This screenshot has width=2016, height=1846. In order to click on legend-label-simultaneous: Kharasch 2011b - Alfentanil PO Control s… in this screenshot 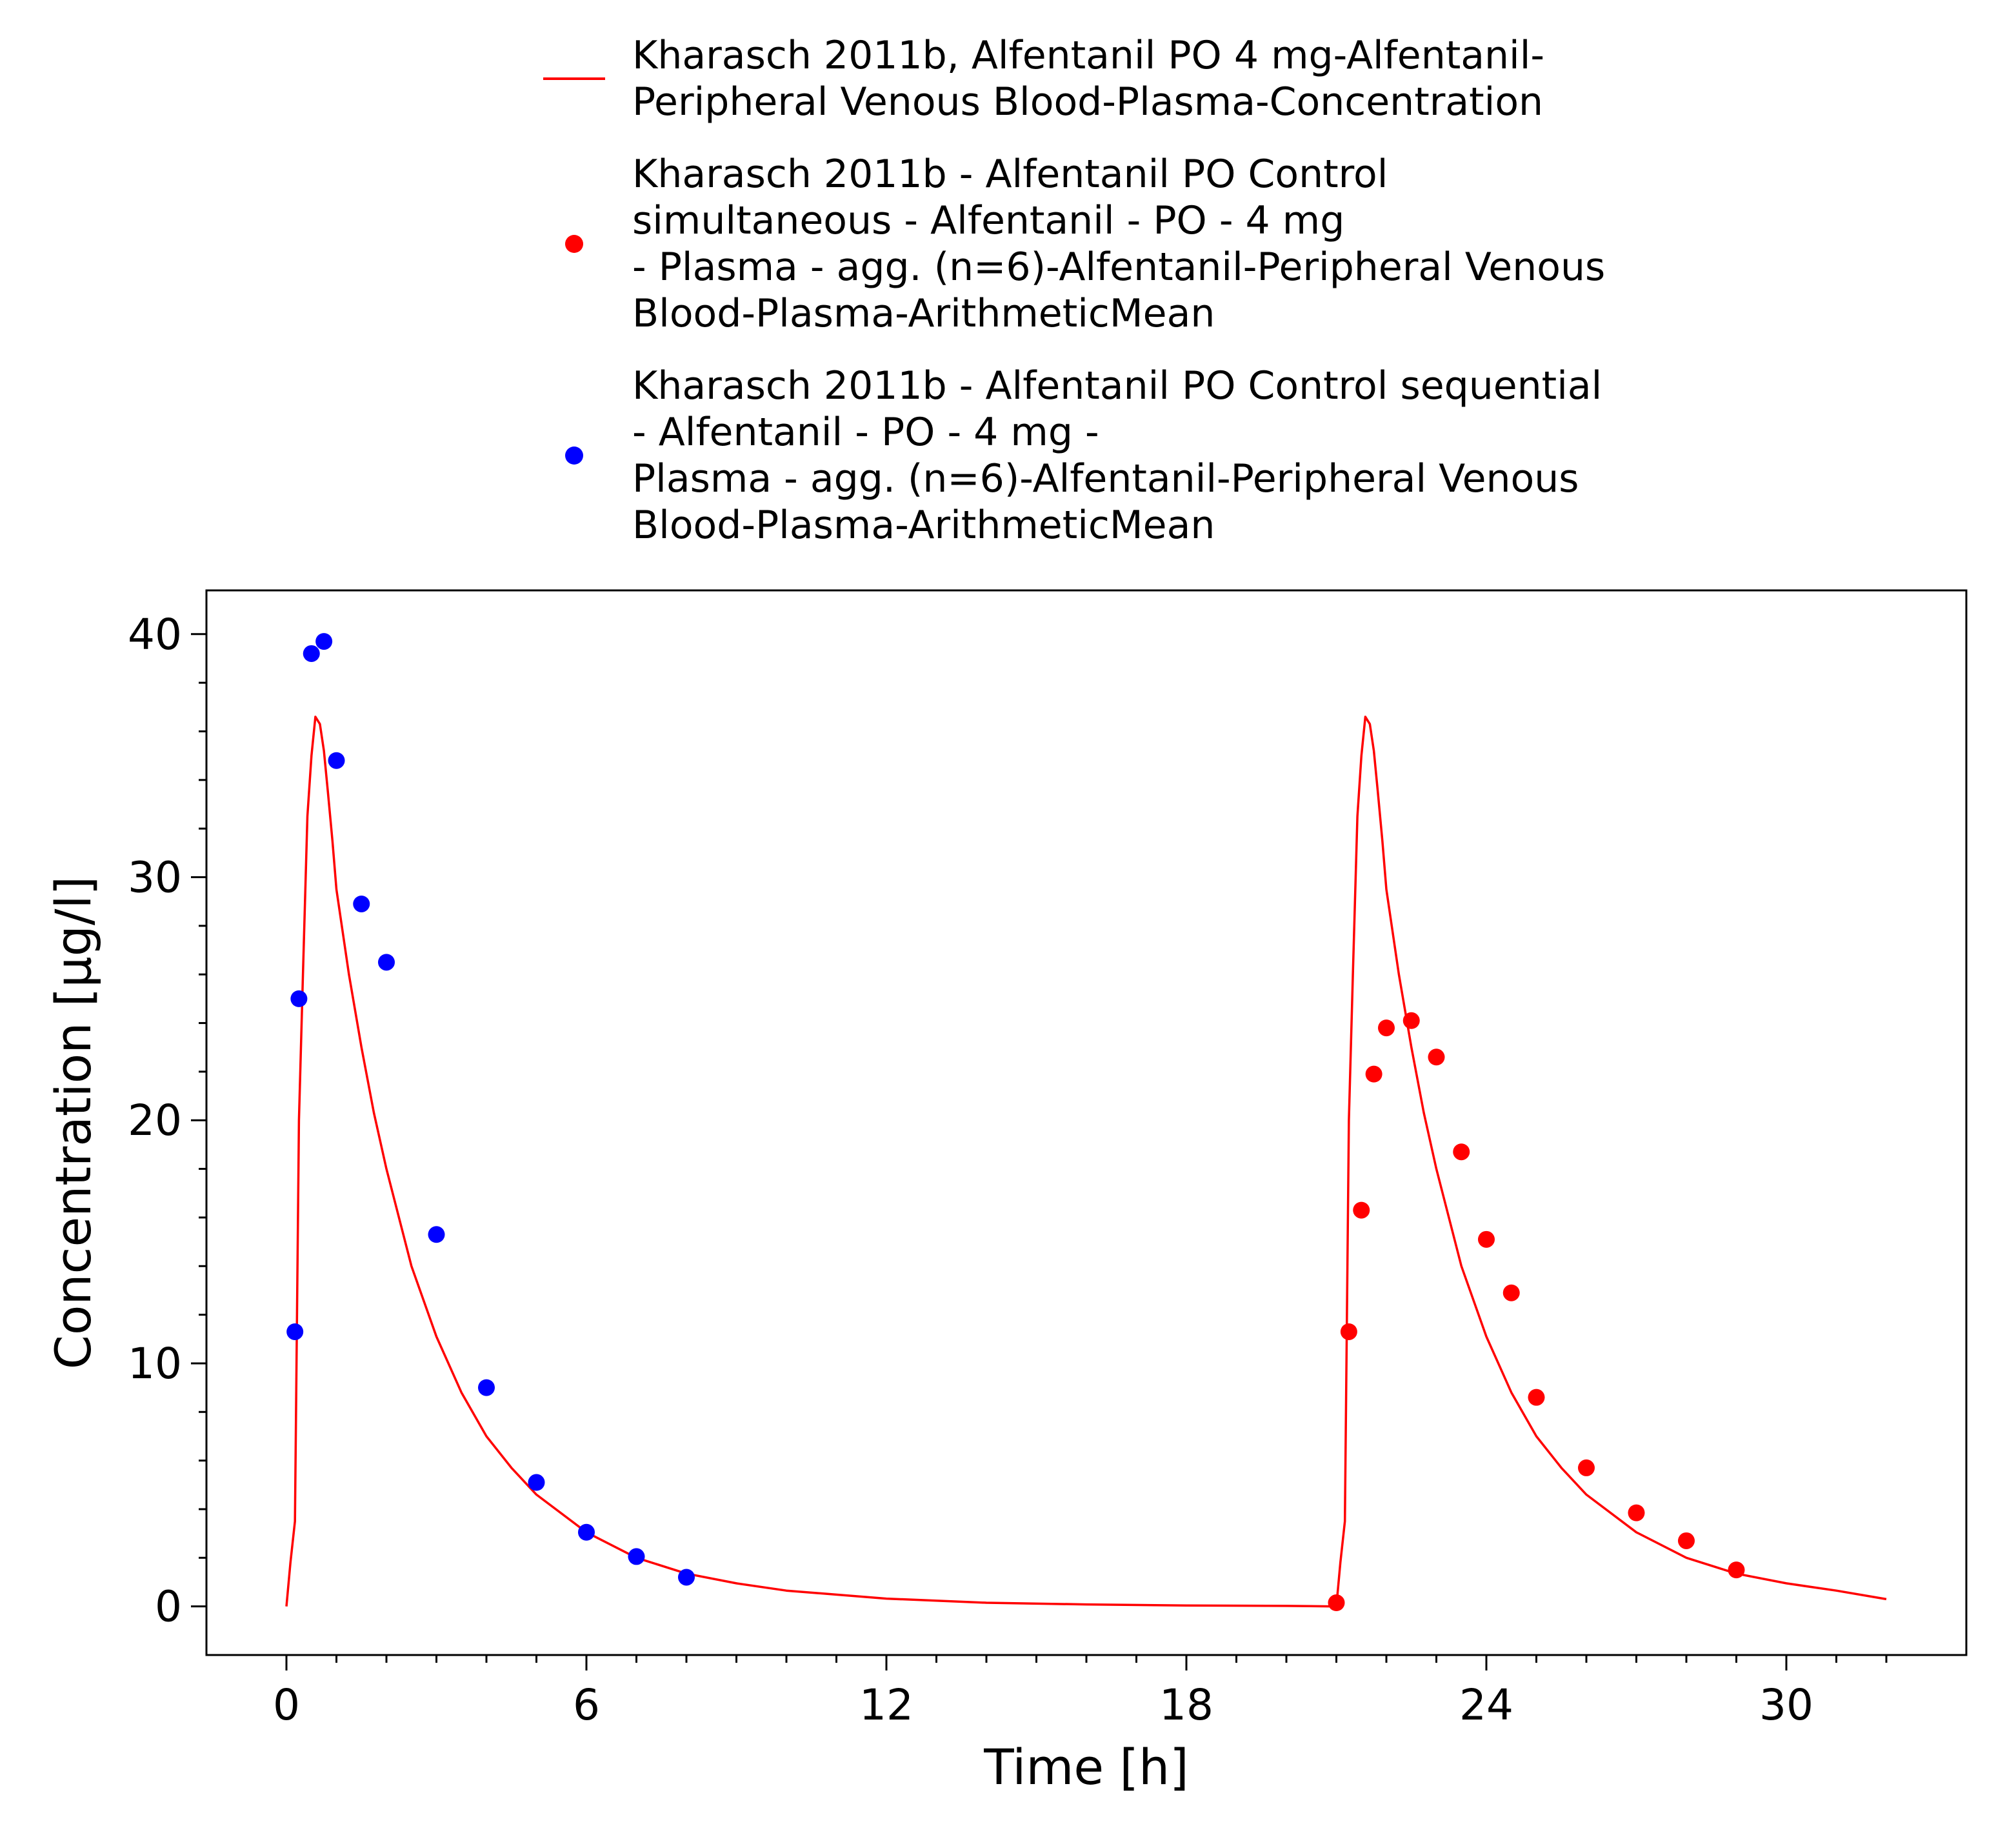, I will do `click(1119, 244)`.